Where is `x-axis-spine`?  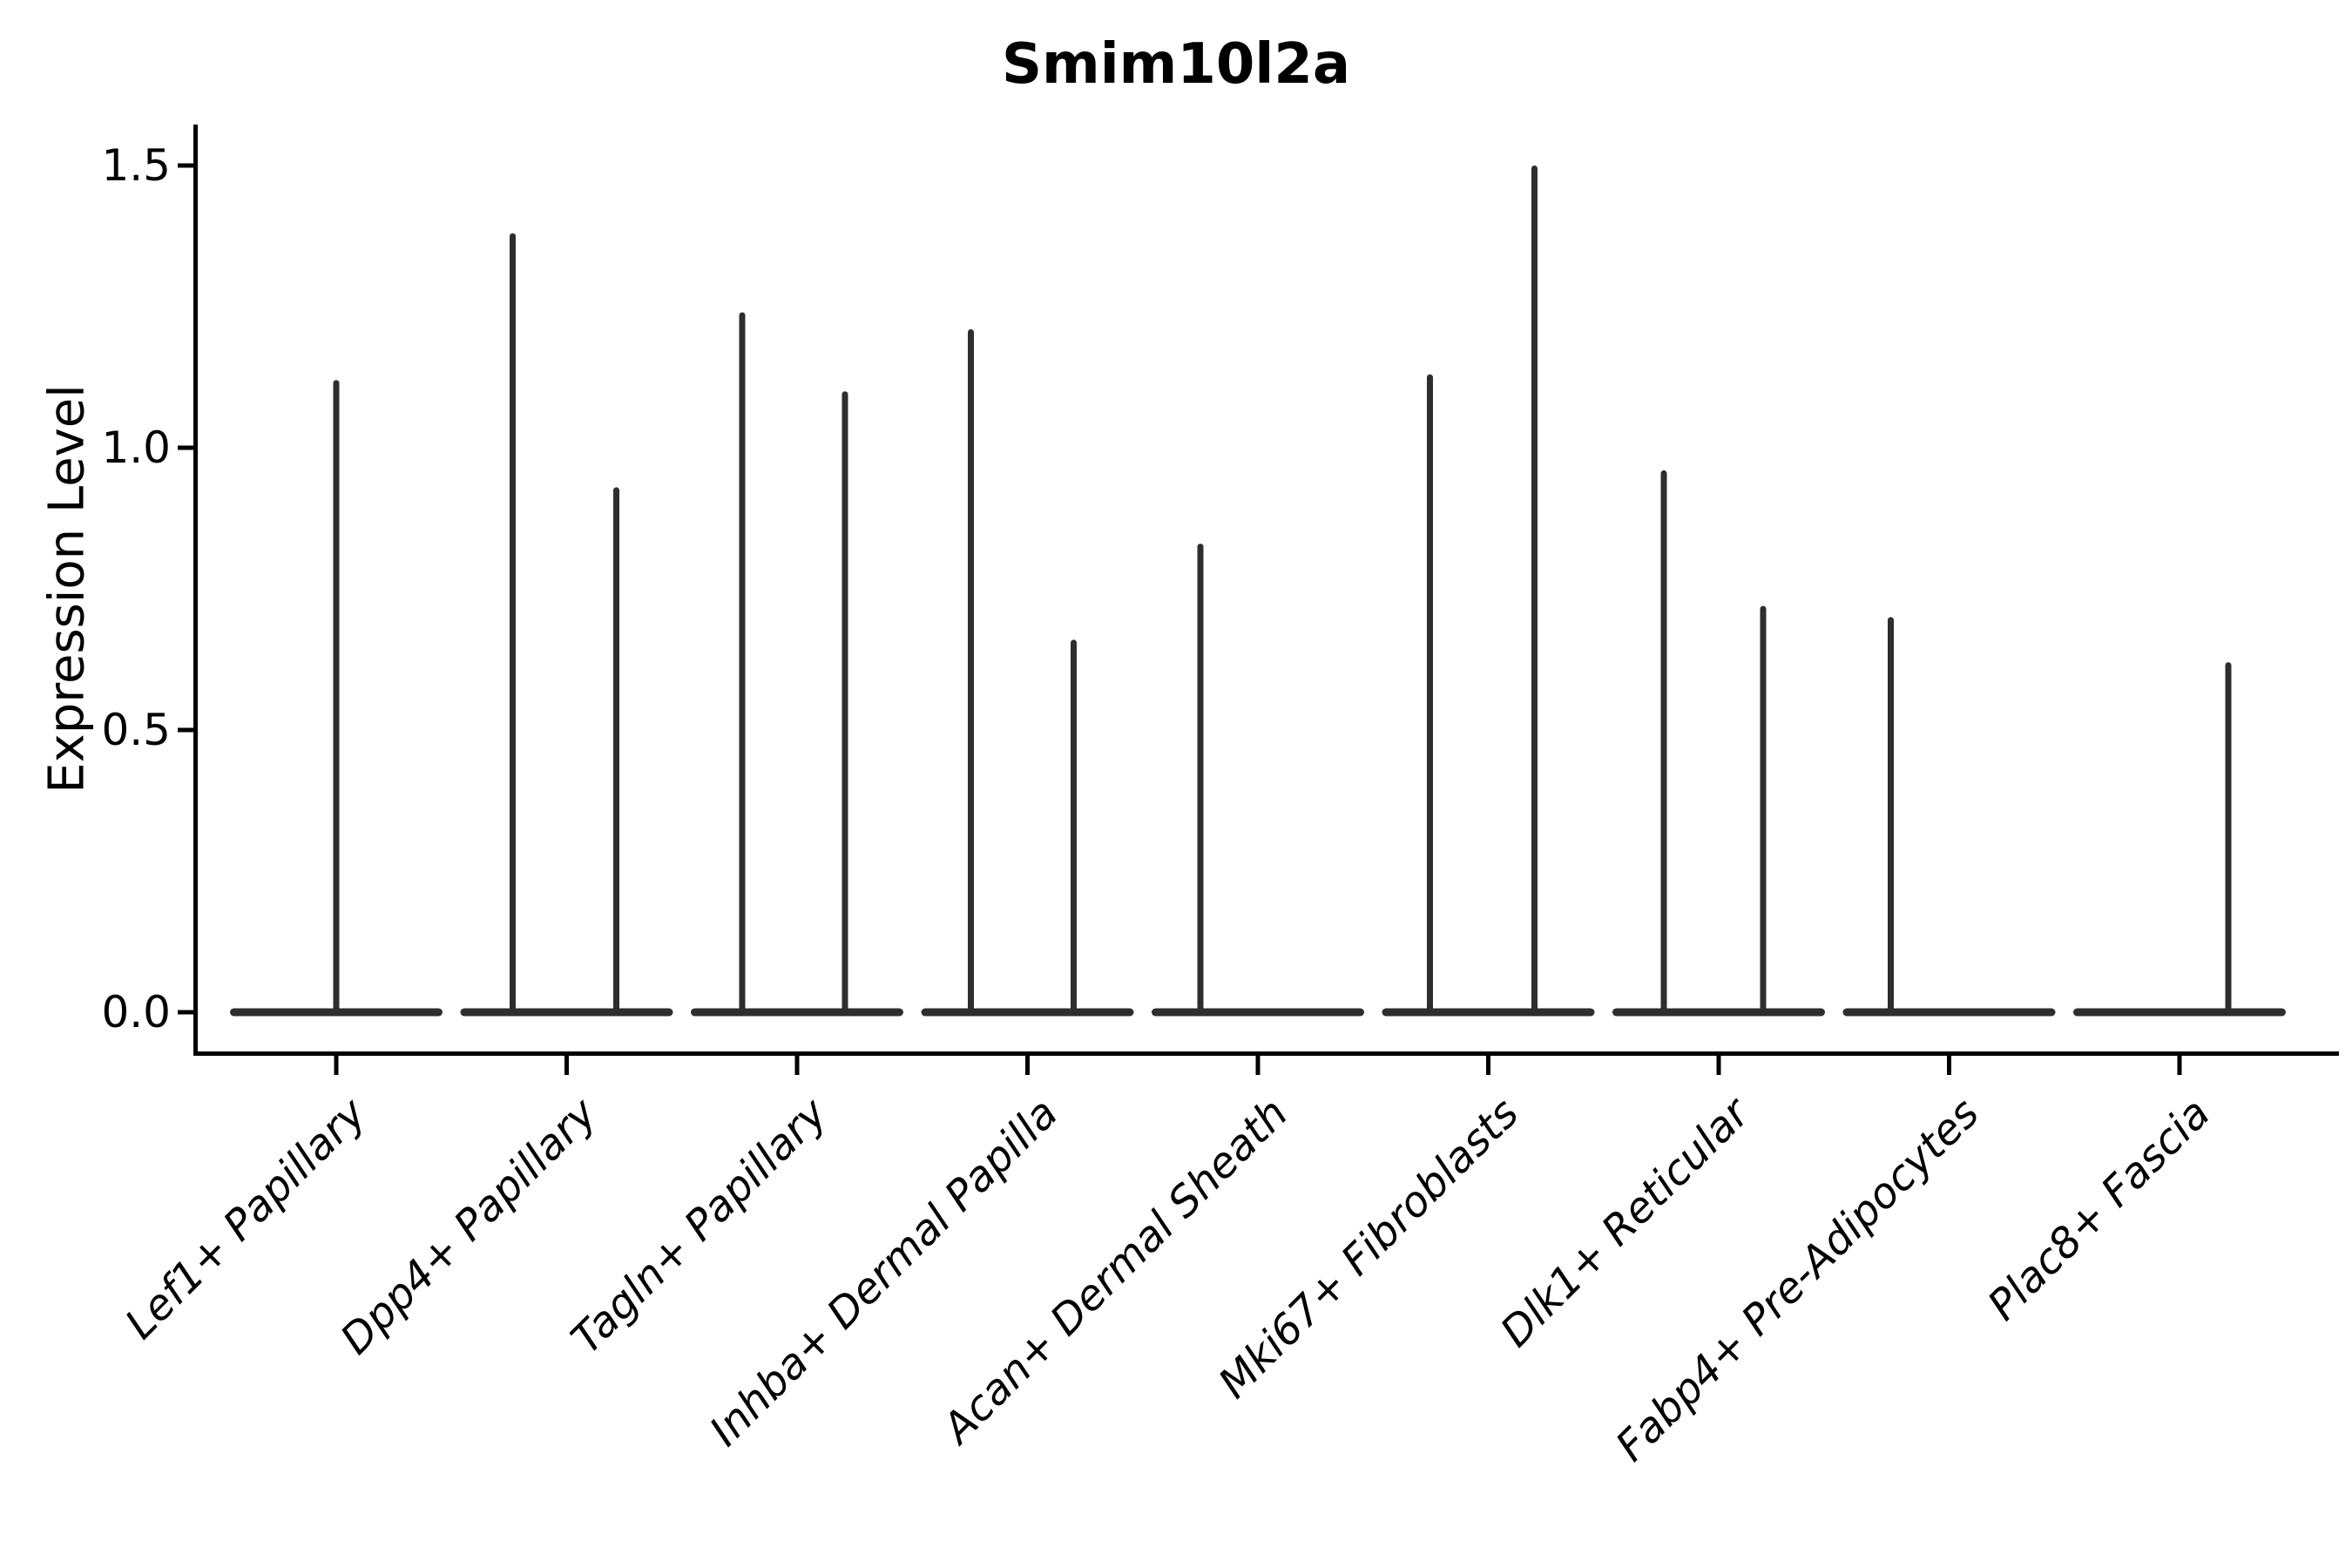
x-axis-spine is located at coordinates (1266, 1054).